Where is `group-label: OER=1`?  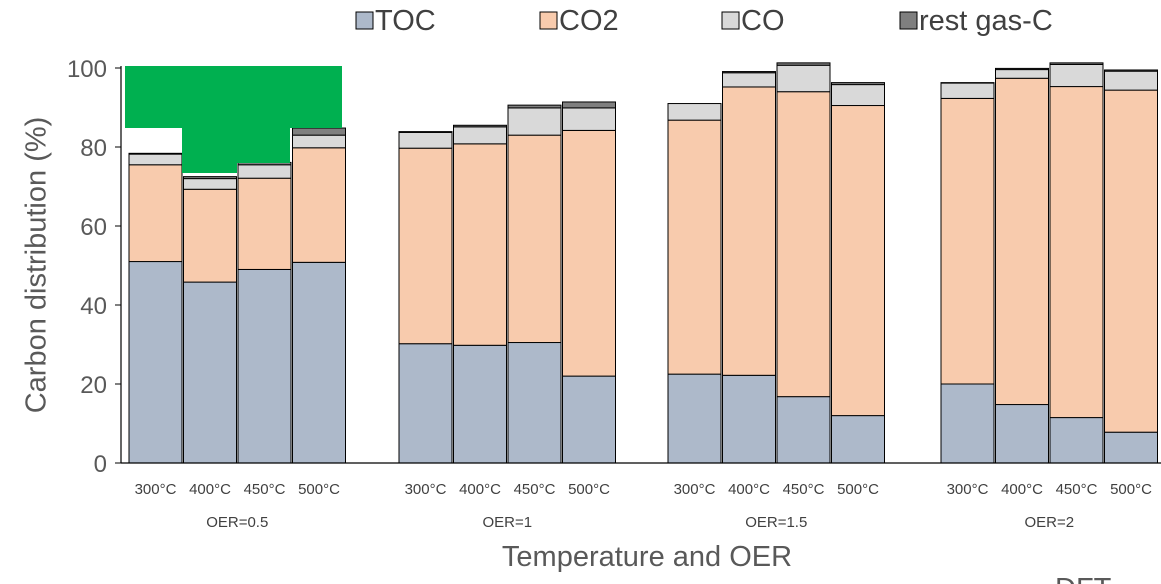
group-label: OER=1 is located at coordinates (507, 522).